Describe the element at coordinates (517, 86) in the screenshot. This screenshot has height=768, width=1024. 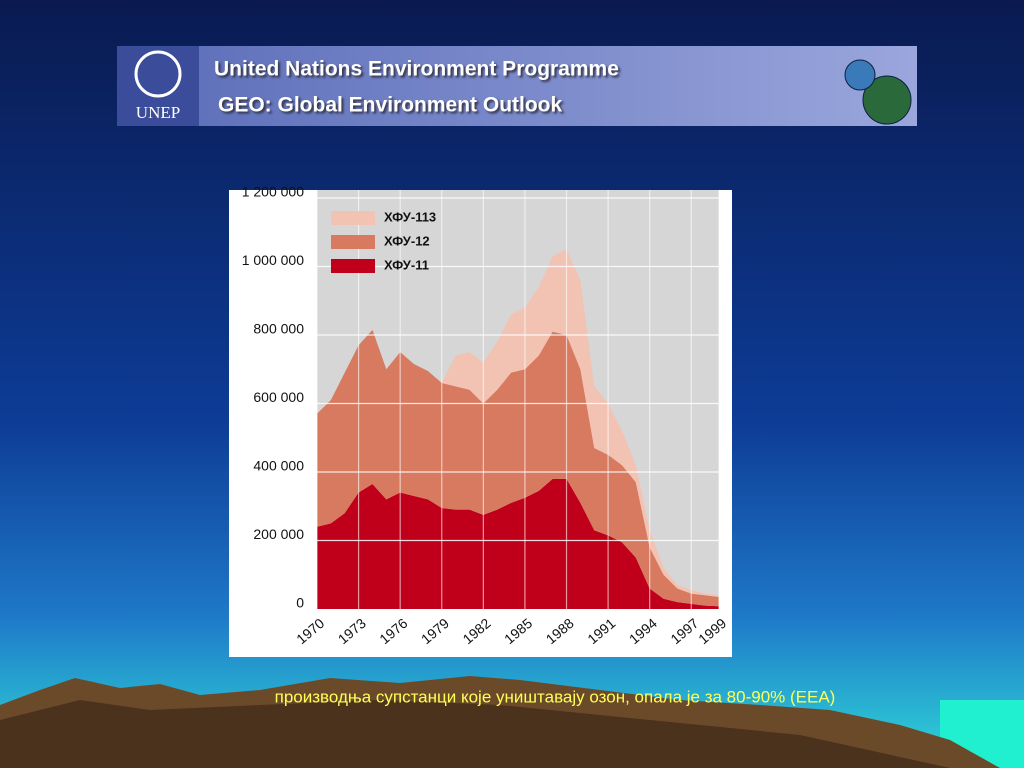
I see `header-banner` at that location.